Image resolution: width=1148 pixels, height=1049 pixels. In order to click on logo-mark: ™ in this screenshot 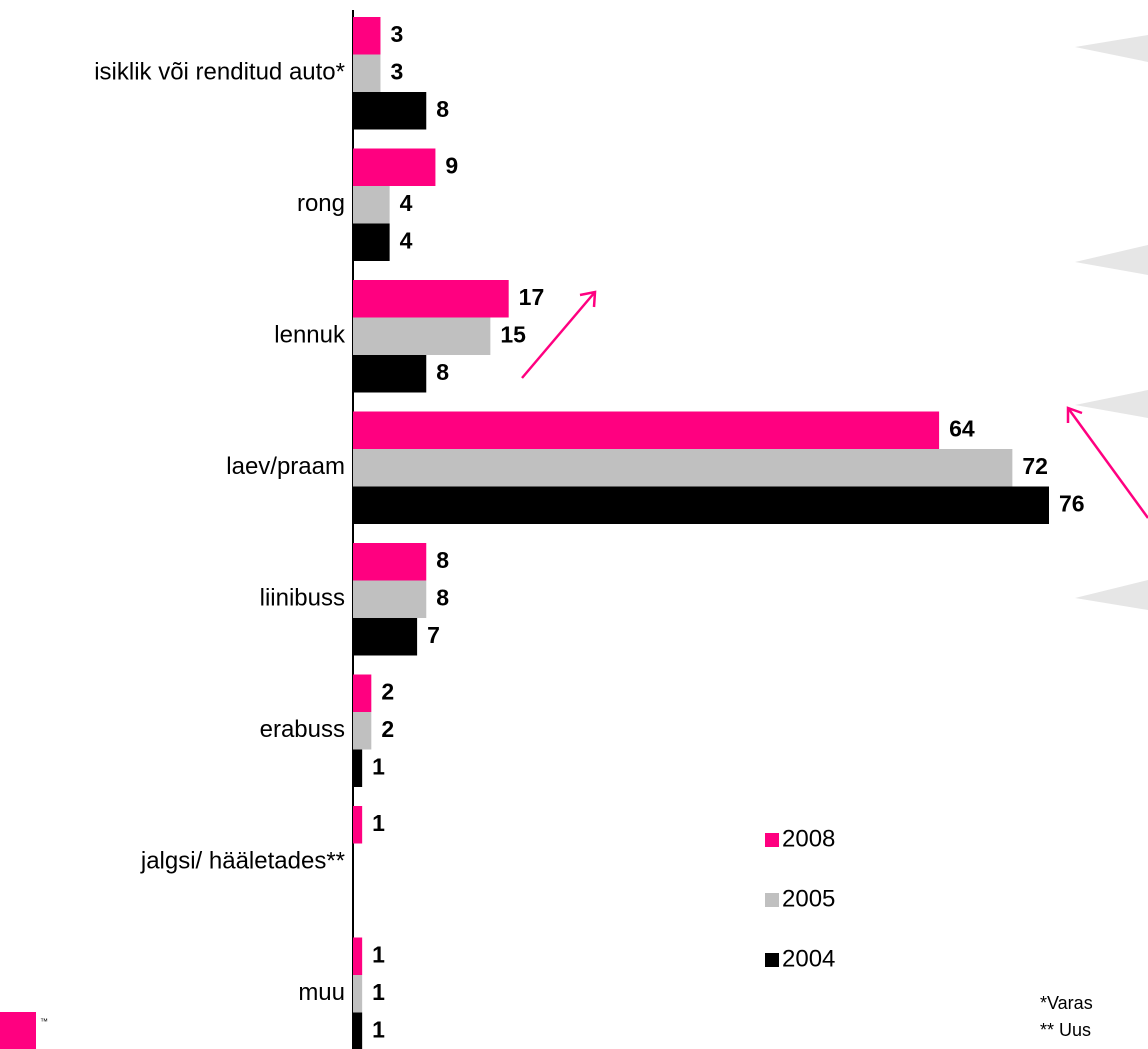, I will do `click(44, 1021)`.